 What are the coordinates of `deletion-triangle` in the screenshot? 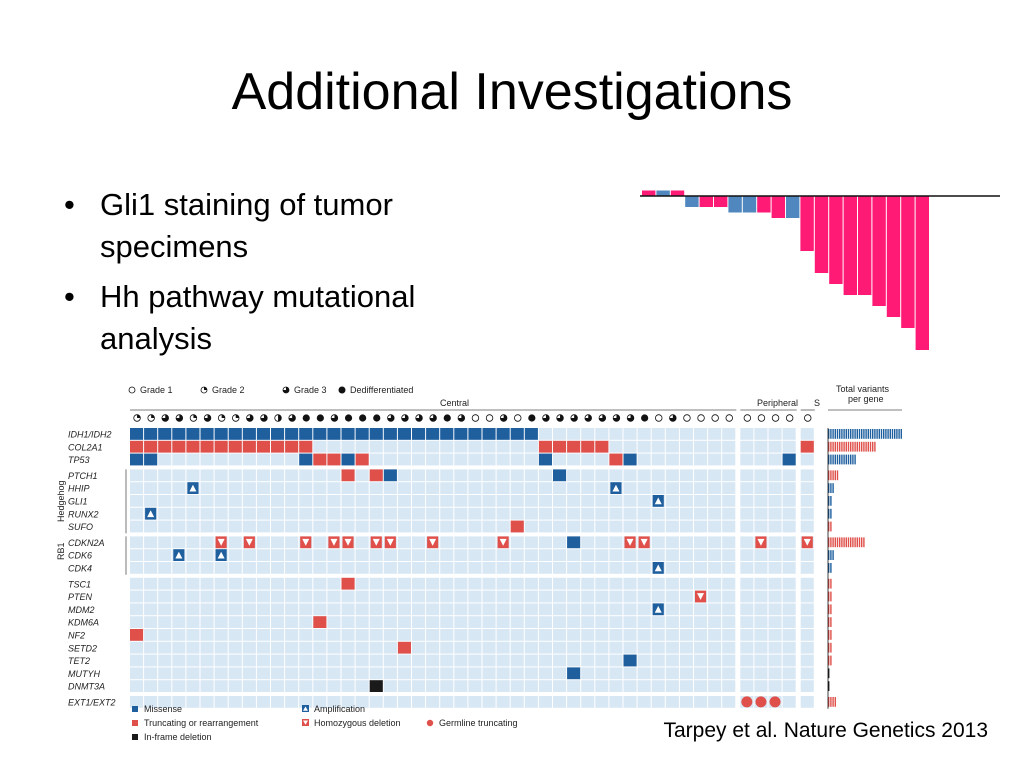 It's located at (644, 542).